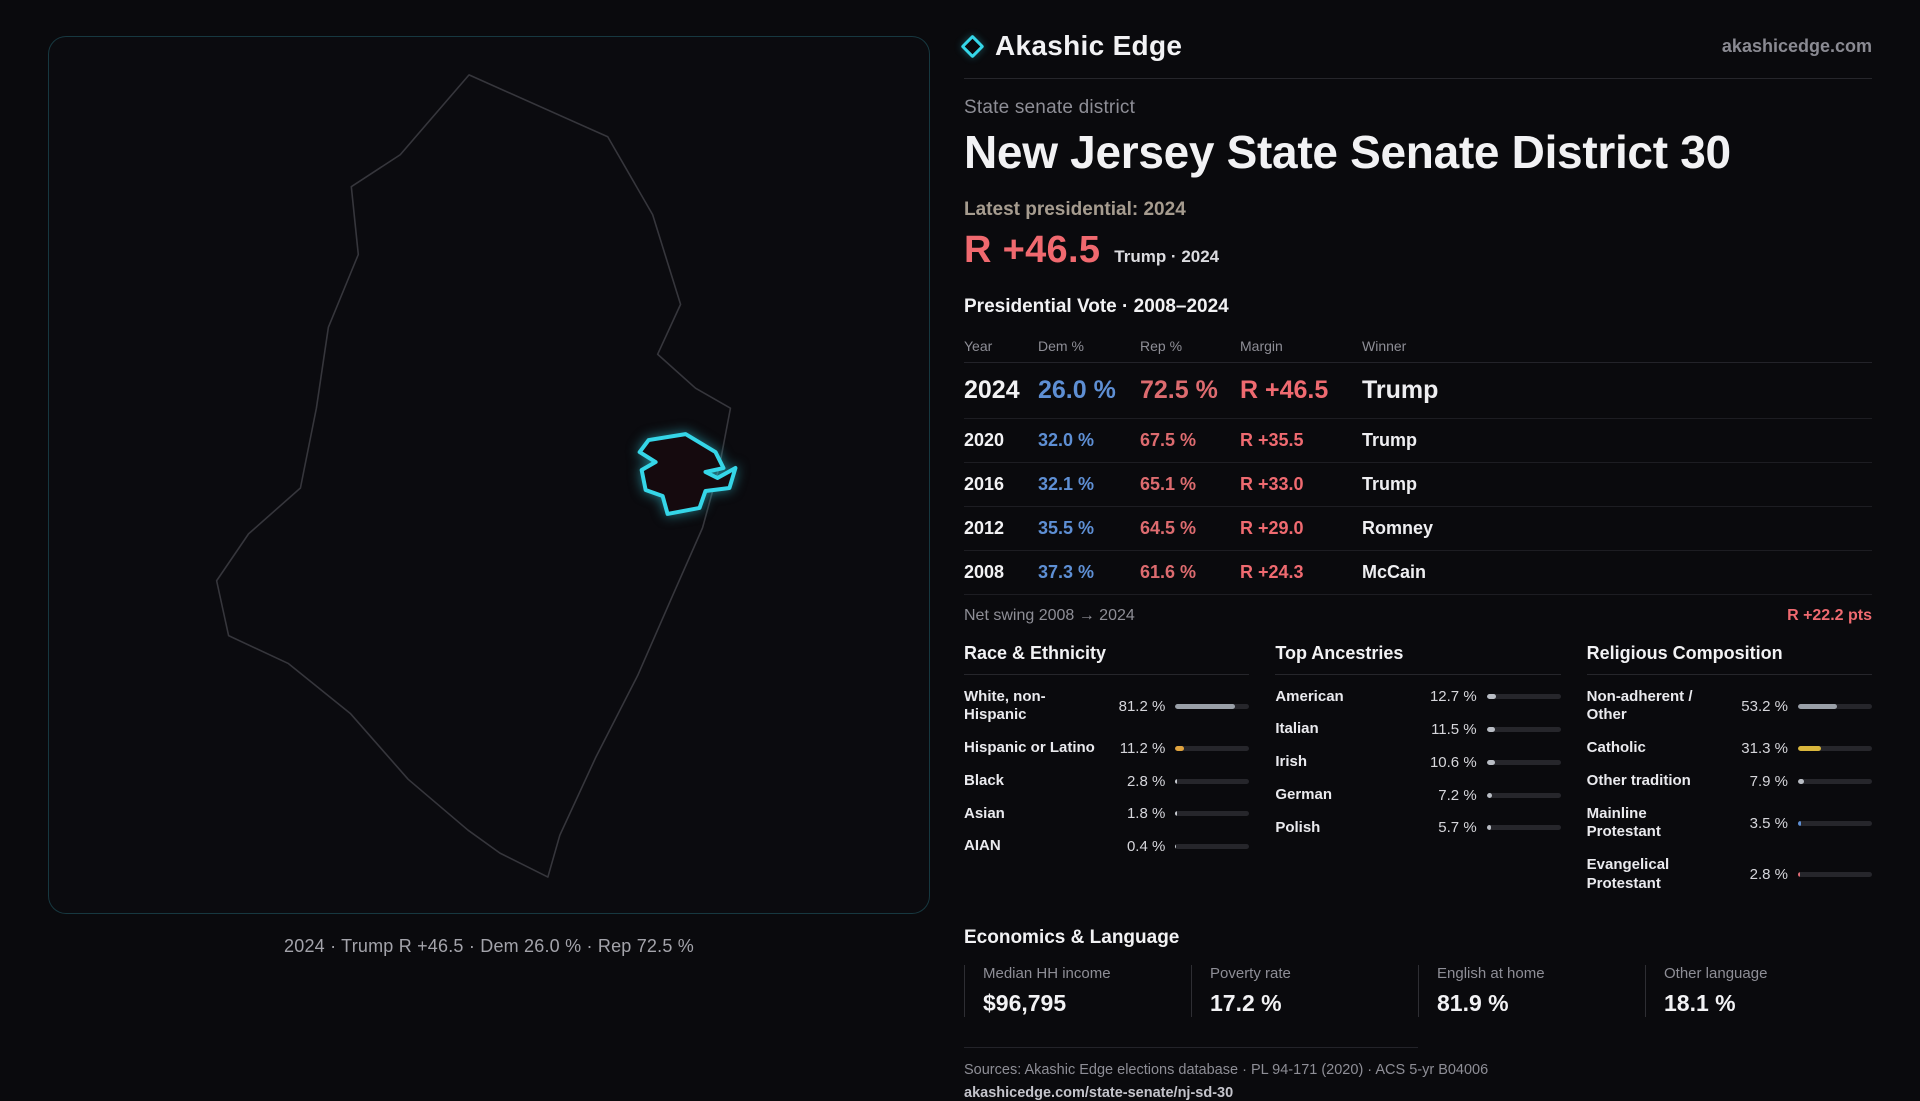 Image resolution: width=1920 pixels, height=1101 pixels. I want to click on demo-row: AIAN 0.4 %, so click(1107, 846).